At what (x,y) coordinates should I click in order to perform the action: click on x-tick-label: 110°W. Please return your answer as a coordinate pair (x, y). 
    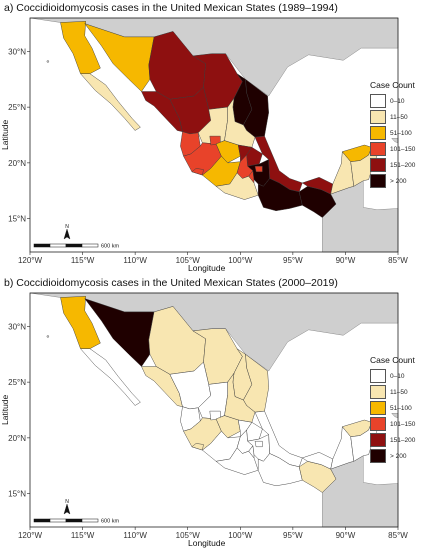
    Looking at the image, I should click on (135, 535).